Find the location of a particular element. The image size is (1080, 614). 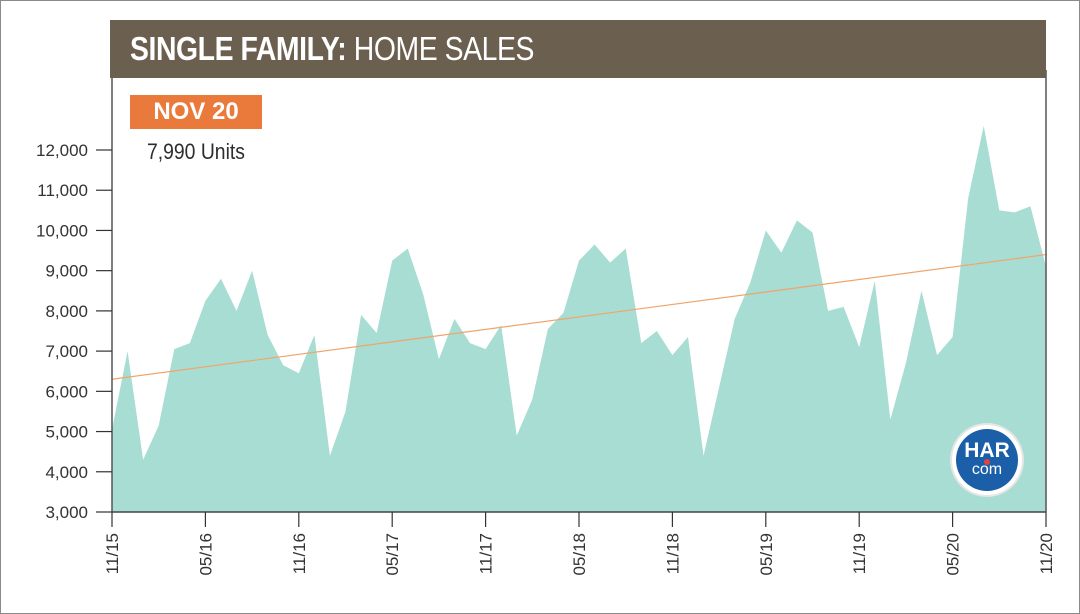

y-tick-label: 12,000 is located at coordinates (62, 150).